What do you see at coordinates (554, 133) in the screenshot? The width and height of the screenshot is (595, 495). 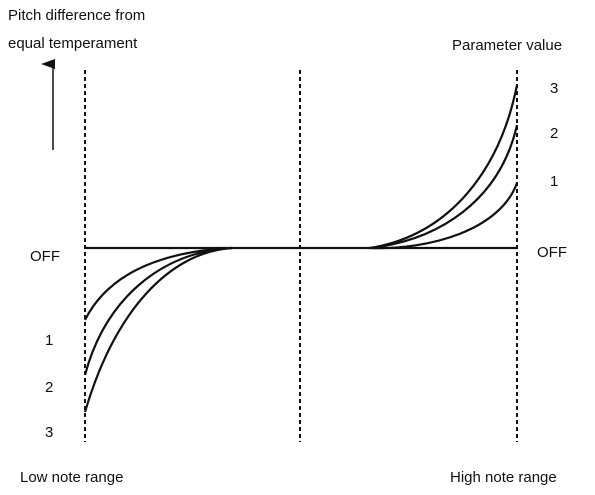 I see `right-label: 2` at bounding box center [554, 133].